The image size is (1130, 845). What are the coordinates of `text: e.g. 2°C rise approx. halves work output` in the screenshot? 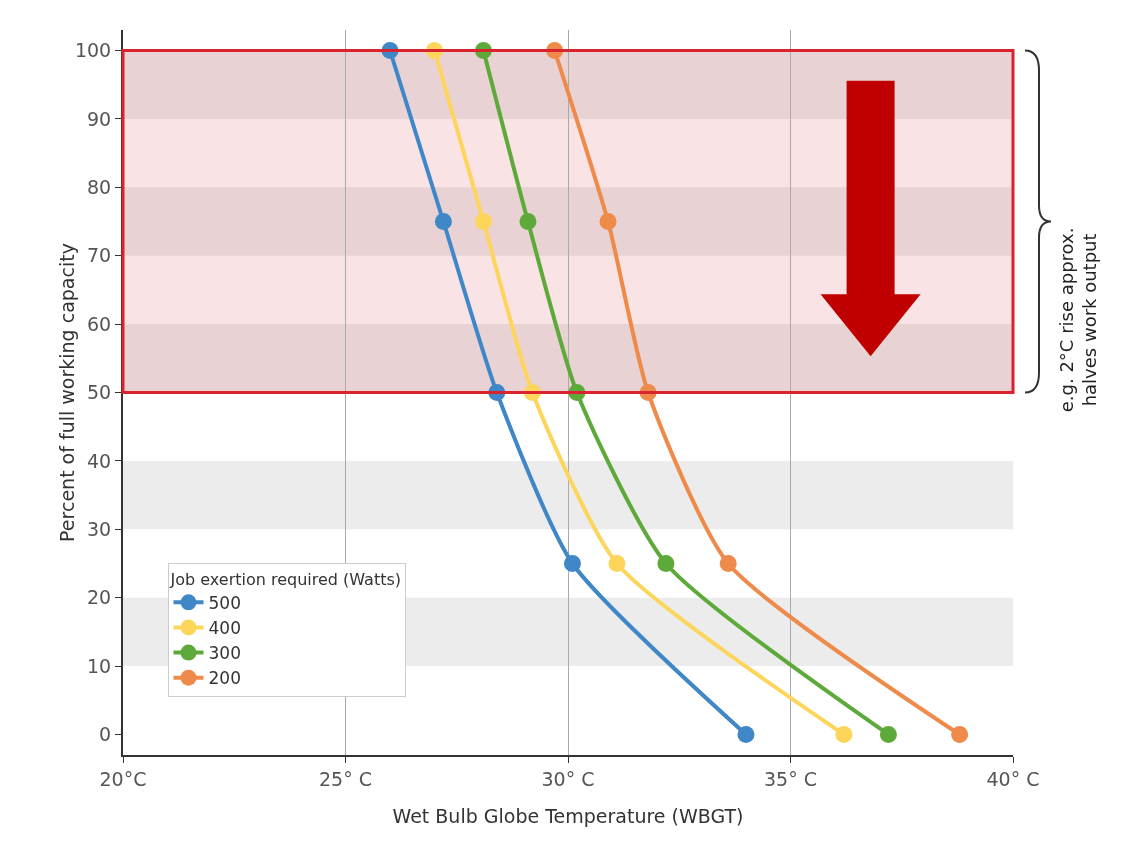 It's located at (1078, 320).